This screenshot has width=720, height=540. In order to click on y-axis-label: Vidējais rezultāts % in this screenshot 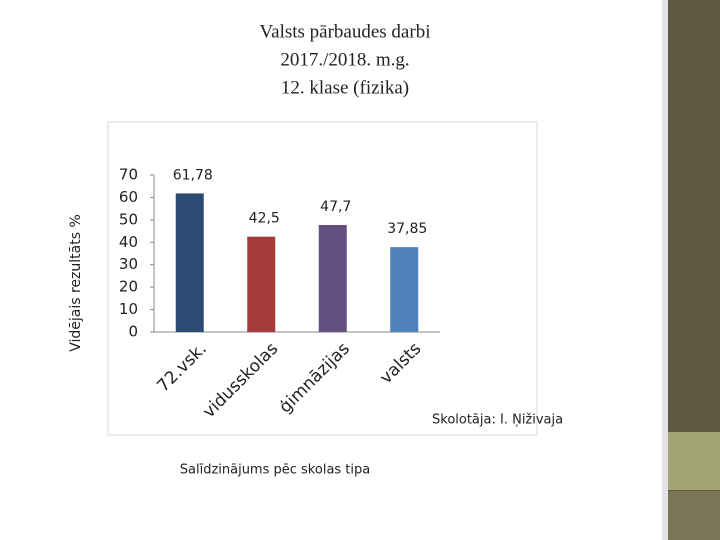, I will do `click(76, 283)`.